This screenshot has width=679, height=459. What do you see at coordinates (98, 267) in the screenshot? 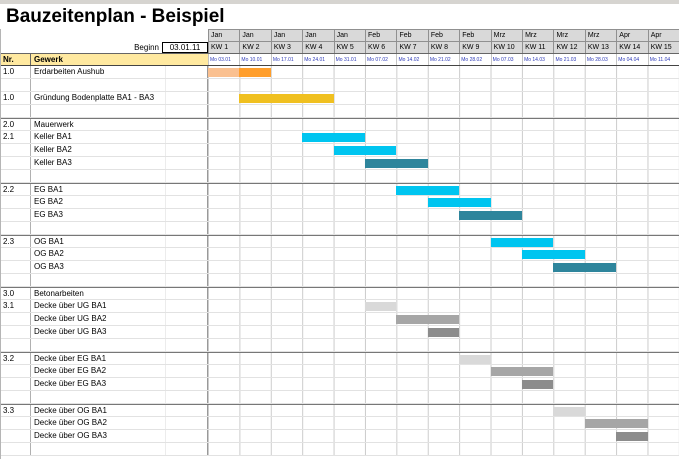
I see `trade-label-cell: OG BA3` at bounding box center [98, 267].